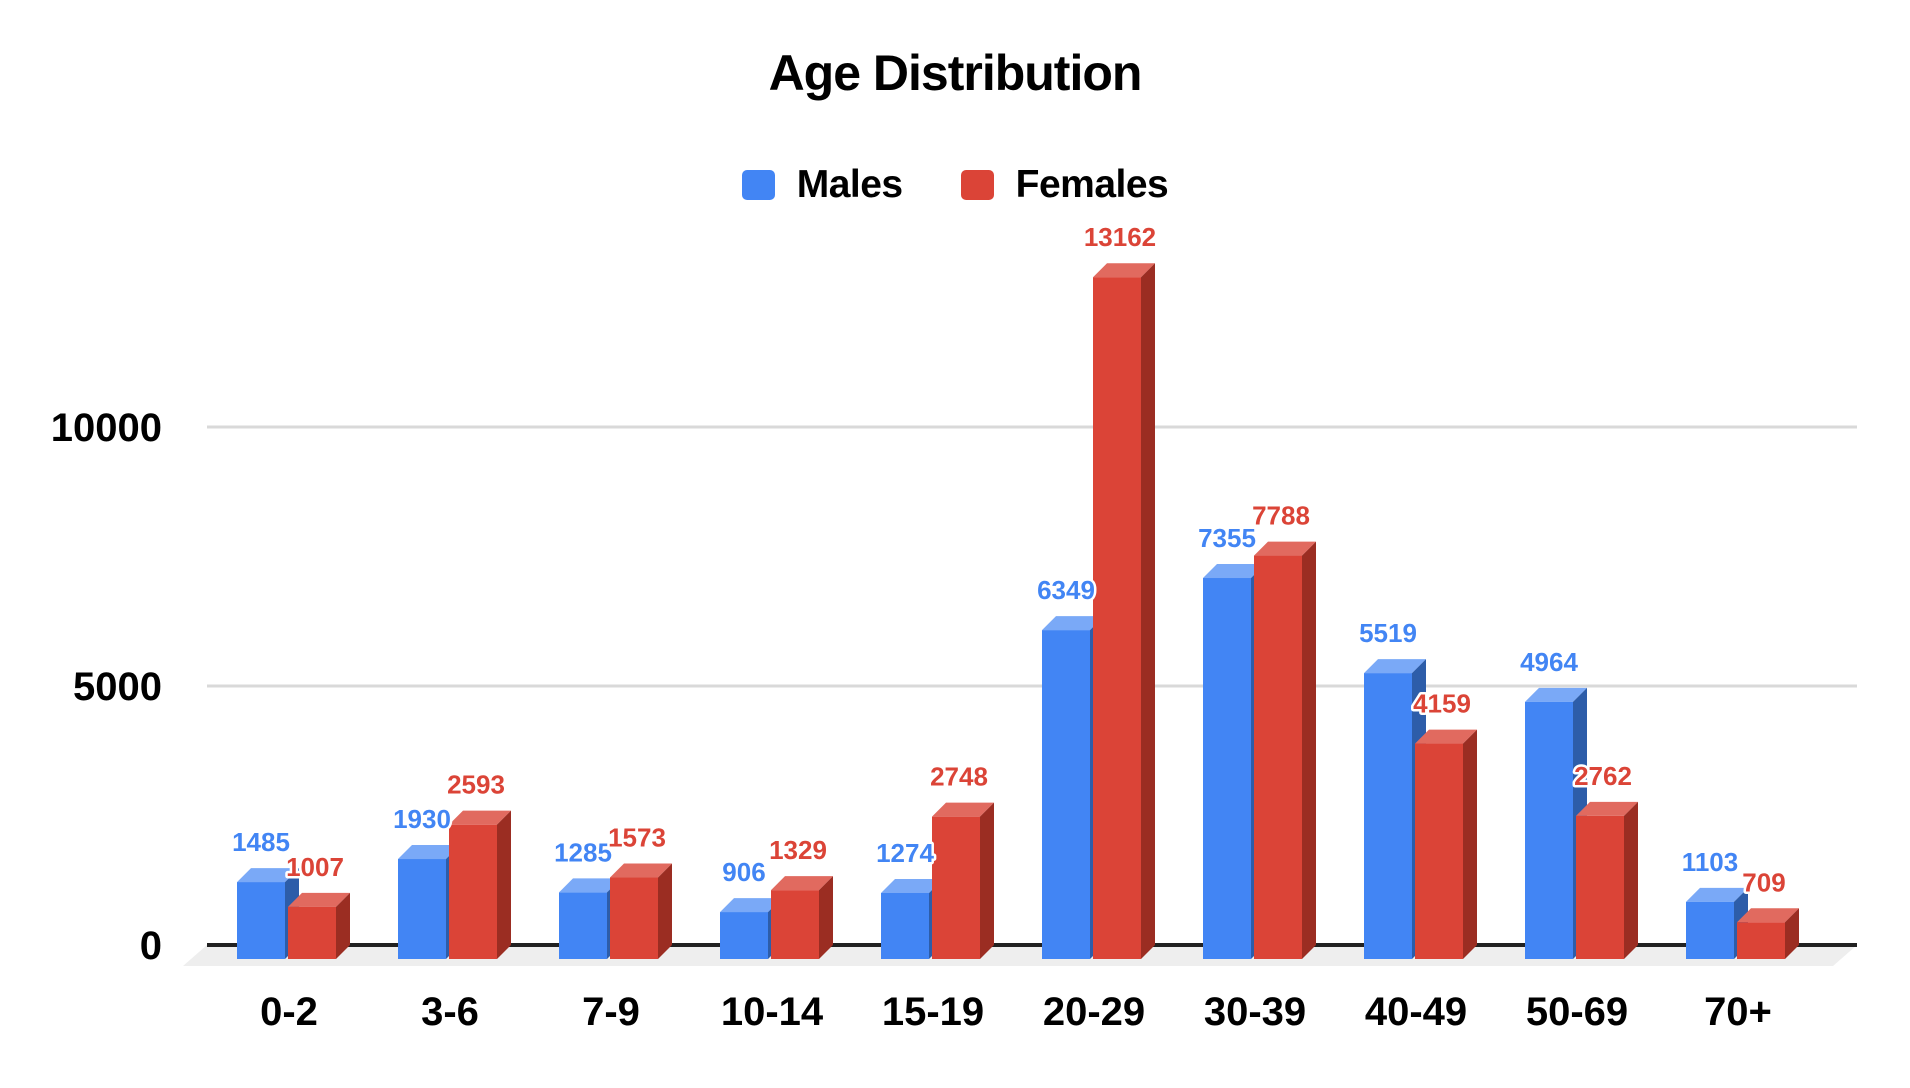 This screenshot has width=1910, height=1088. What do you see at coordinates (1227, 538) in the screenshot?
I see `value-label-males-30-39: 7355` at bounding box center [1227, 538].